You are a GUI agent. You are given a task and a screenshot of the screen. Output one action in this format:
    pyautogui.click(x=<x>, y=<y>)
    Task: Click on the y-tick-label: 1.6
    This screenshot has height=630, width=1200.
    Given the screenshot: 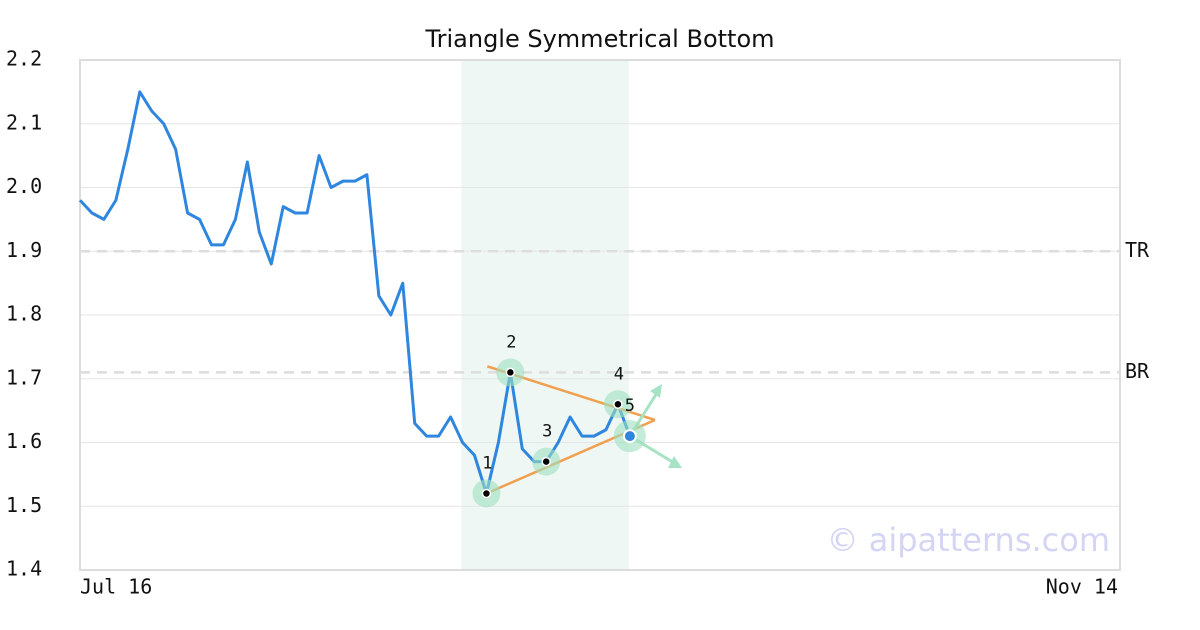 What is the action you would take?
    pyautogui.click(x=24, y=441)
    